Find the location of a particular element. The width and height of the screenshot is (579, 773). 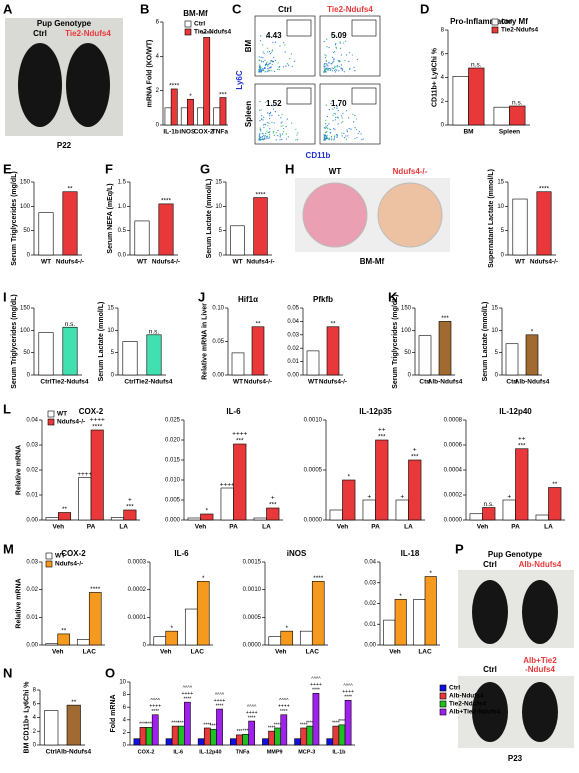

x-tick-label: LAC is located at coordinates (425, 652).